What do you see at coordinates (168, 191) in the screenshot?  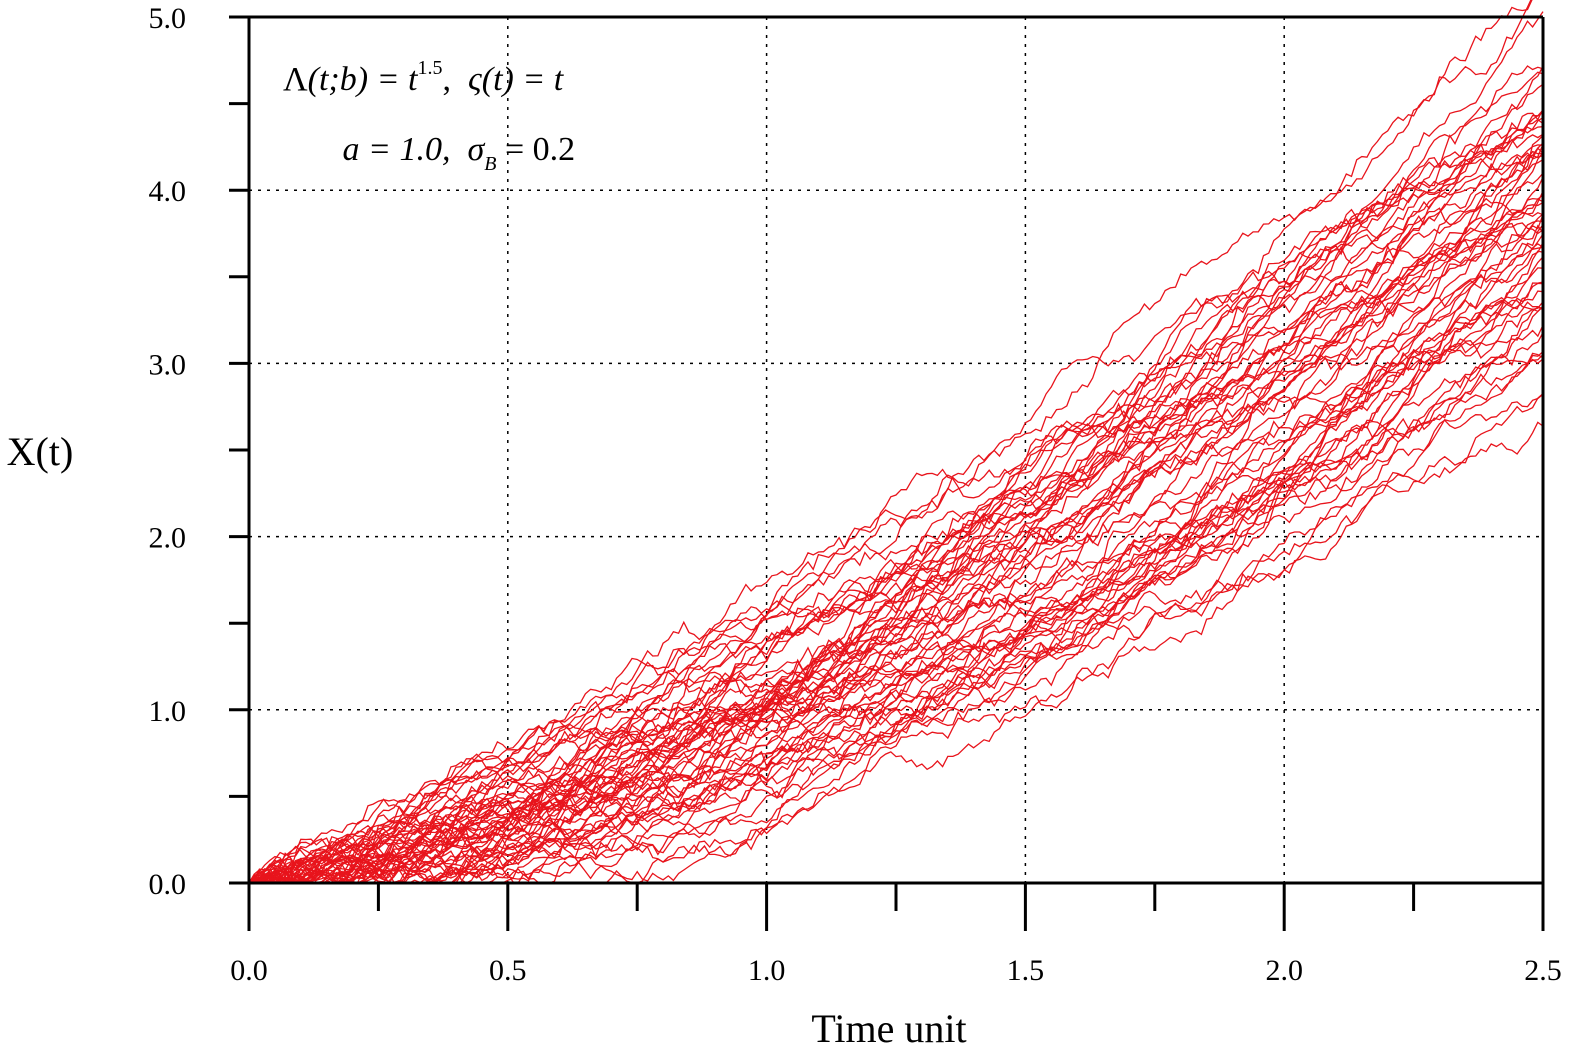 I see `y-tick-label-4: 4.0` at bounding box center [168, 191].